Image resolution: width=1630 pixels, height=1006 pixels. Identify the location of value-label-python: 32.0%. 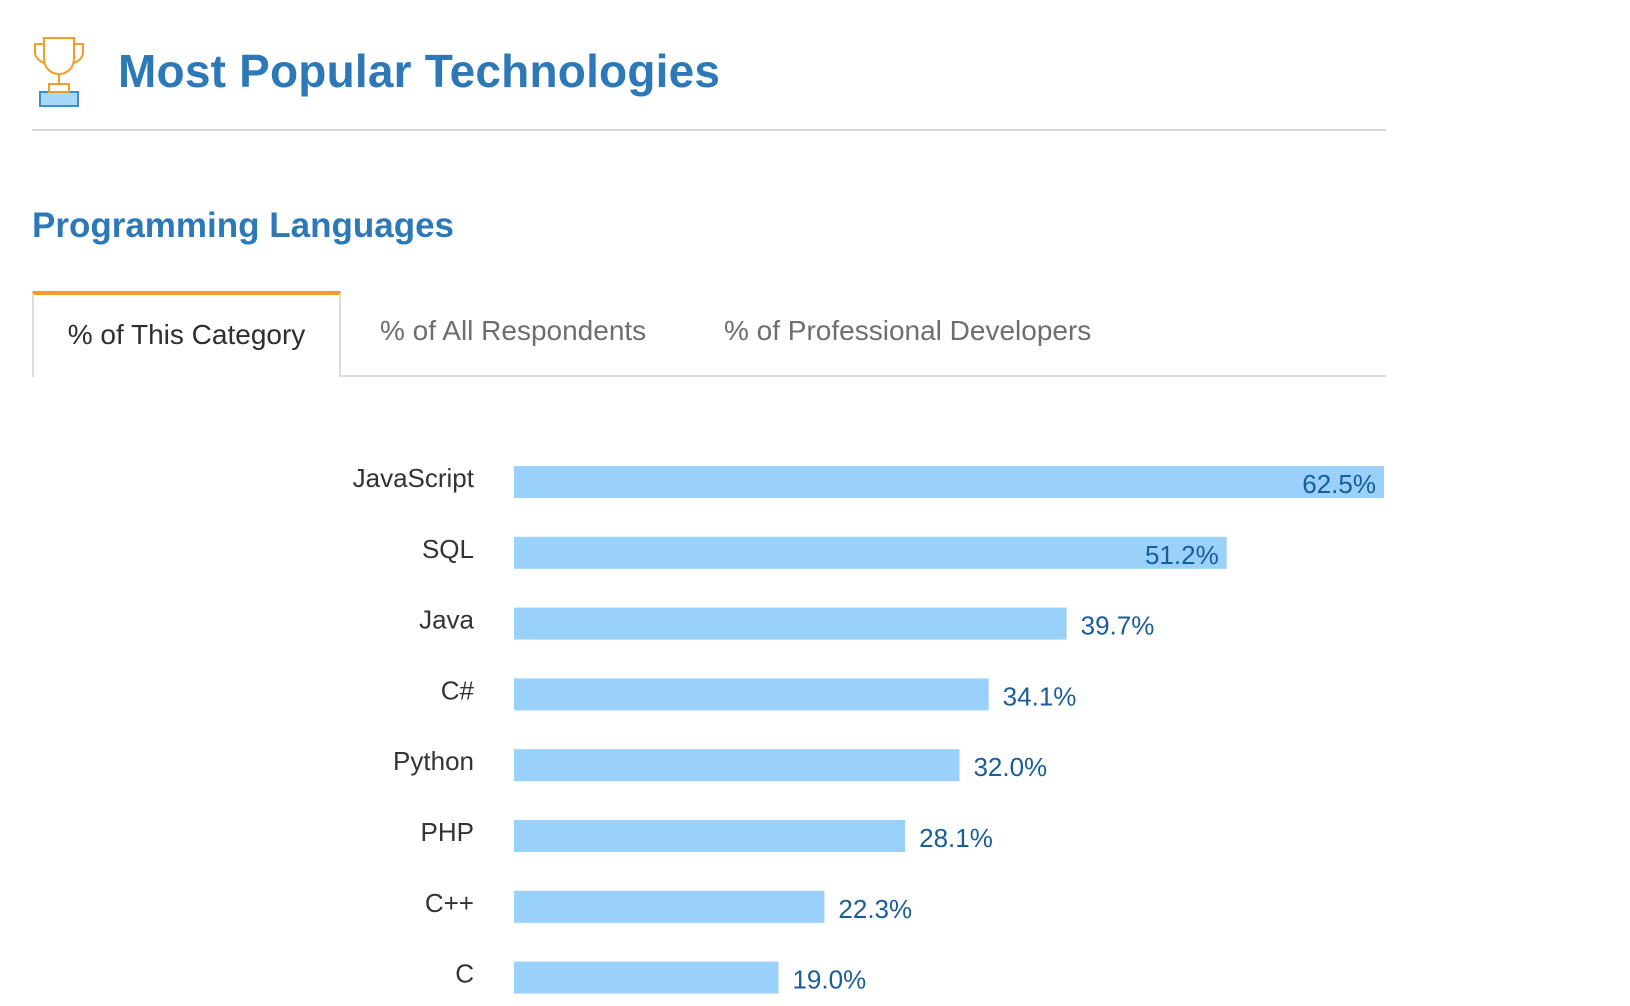
(1010, 767).